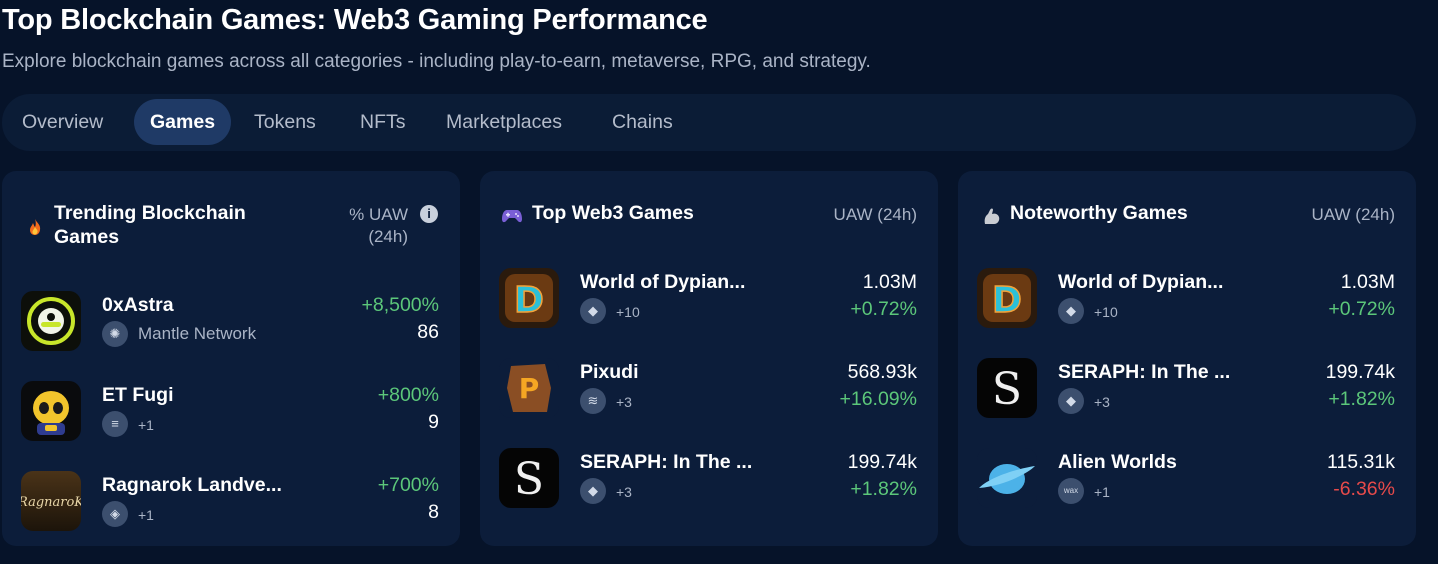 Image resolution: width=1438 pixels, height=564 pixels. I want to click on fire-icon, so click(35, 227).